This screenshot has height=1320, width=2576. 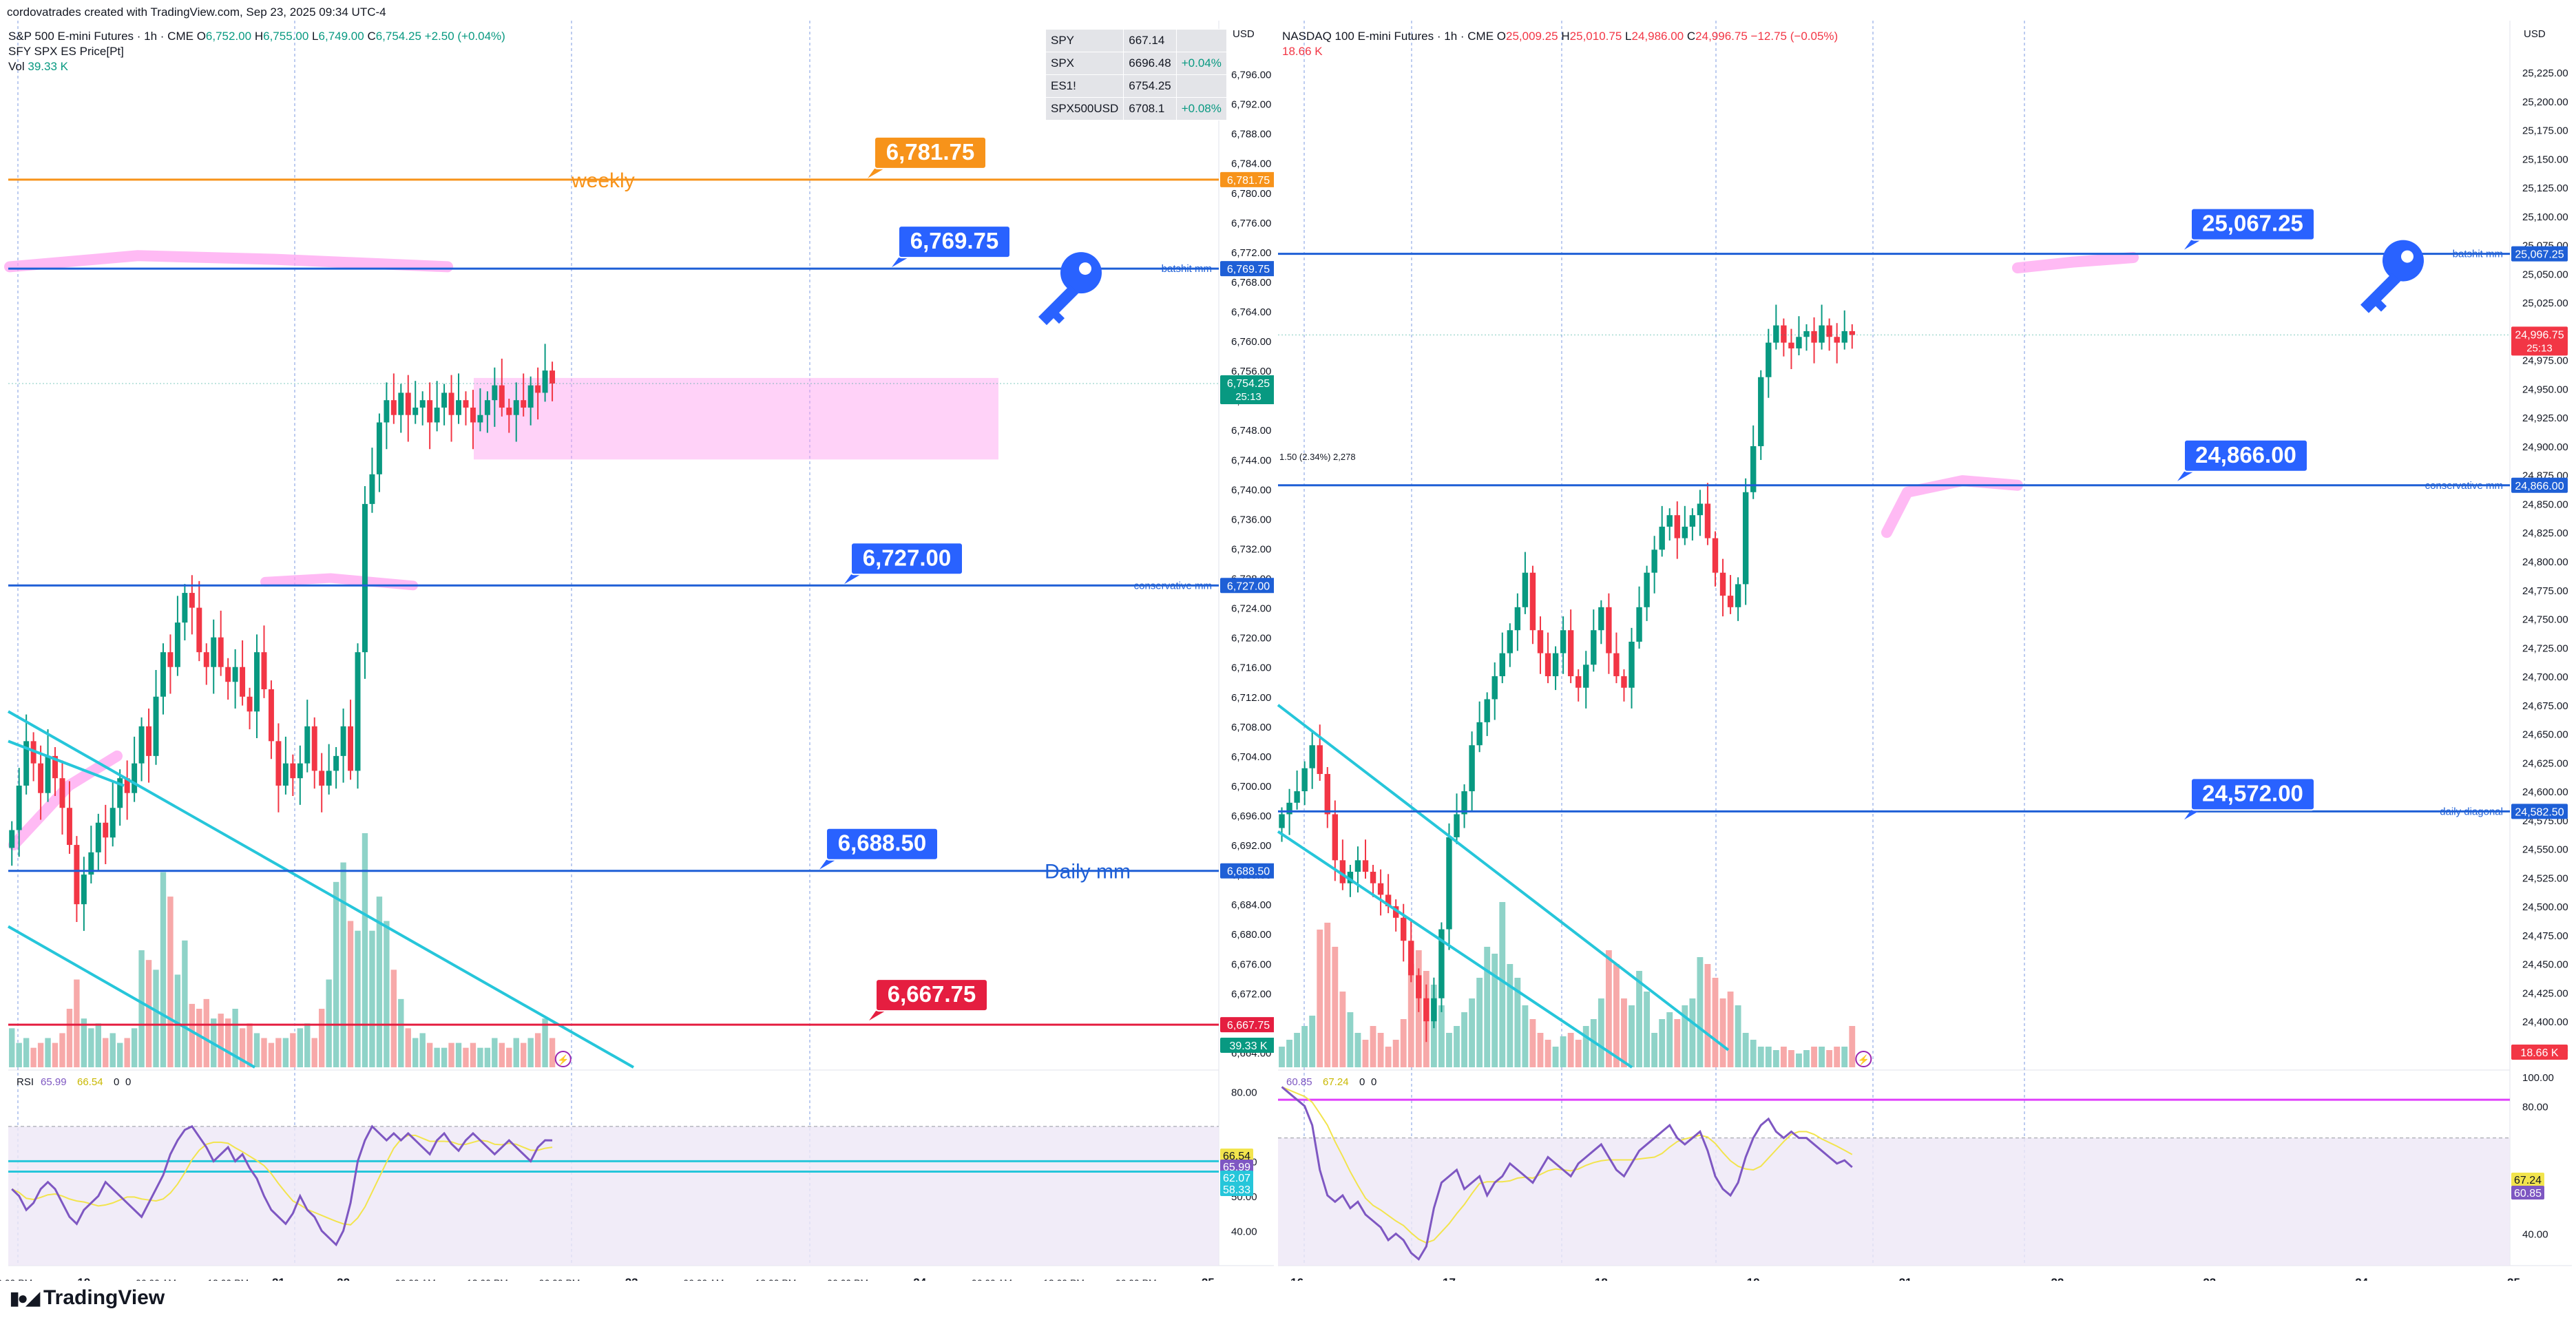 What do you see at coordinates (1247, 389) in the screenshot?
I see `last-price-badge-bg` at bounding box center [1247, 389].